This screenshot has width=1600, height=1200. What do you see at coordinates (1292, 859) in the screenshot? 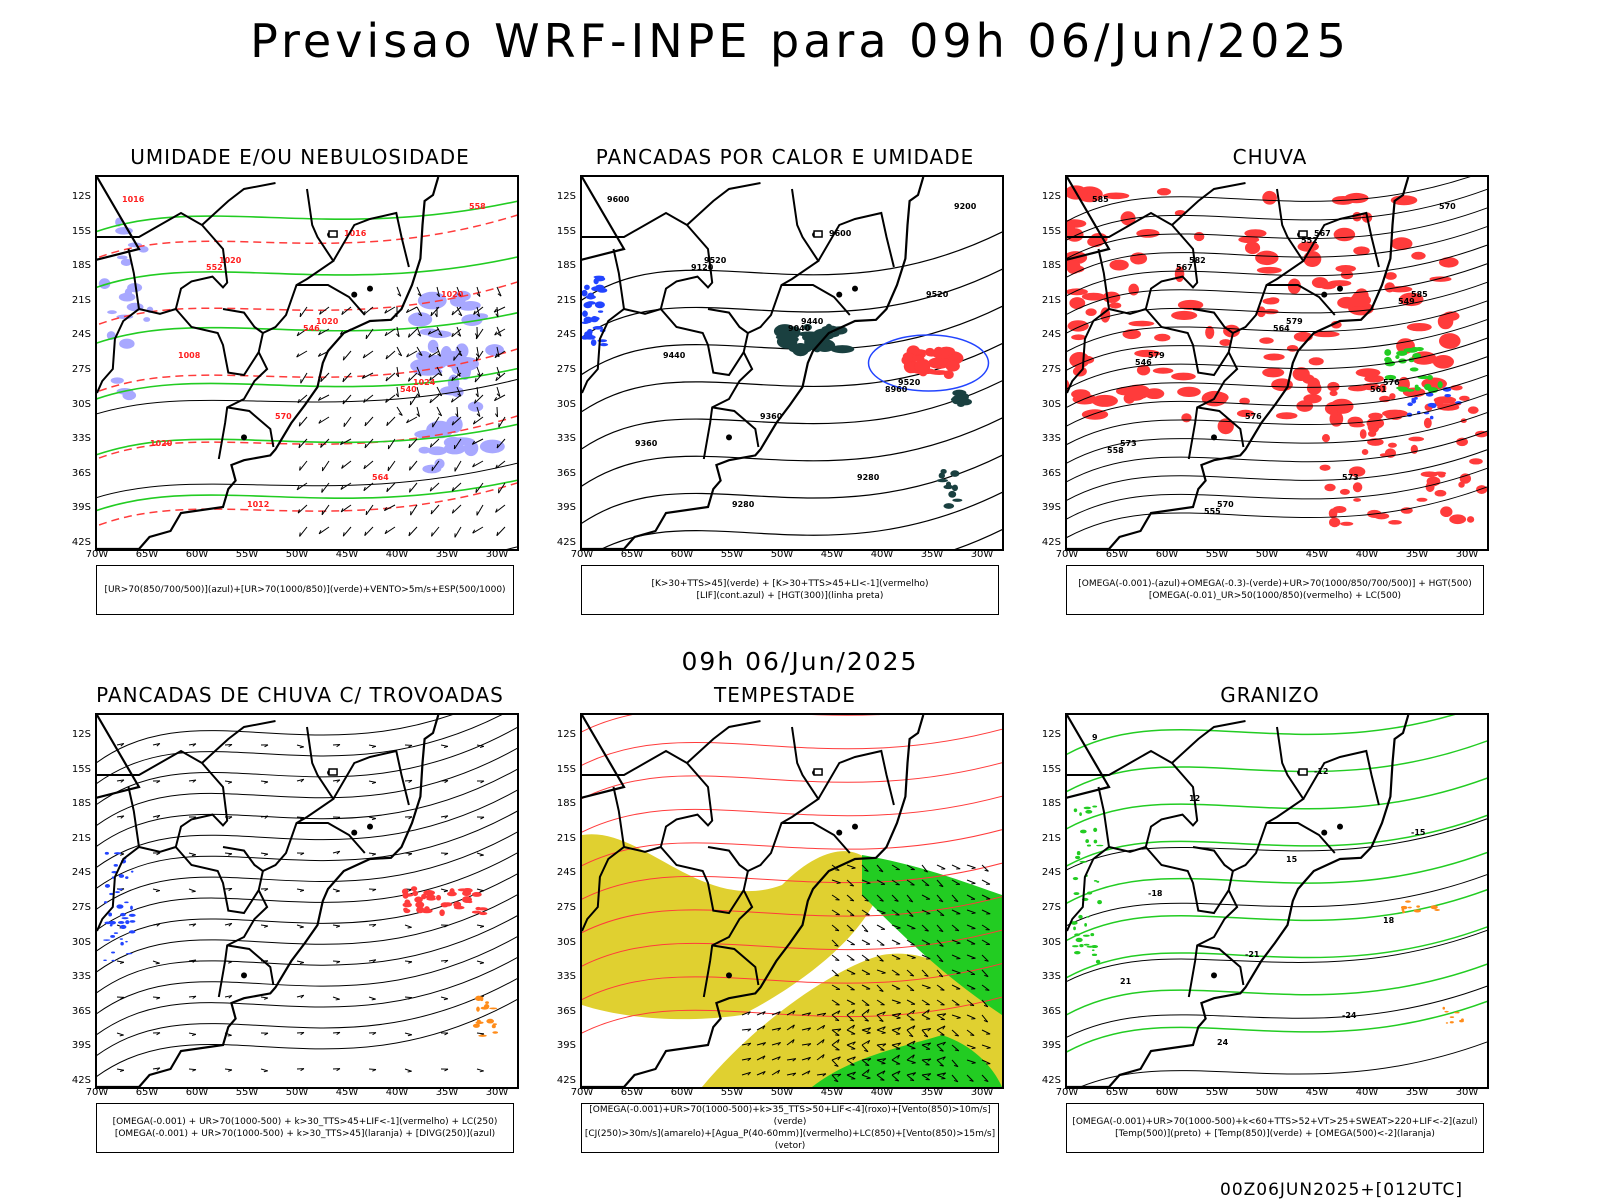
I see `contour-label: 15` at bounding box center [1292, 859].